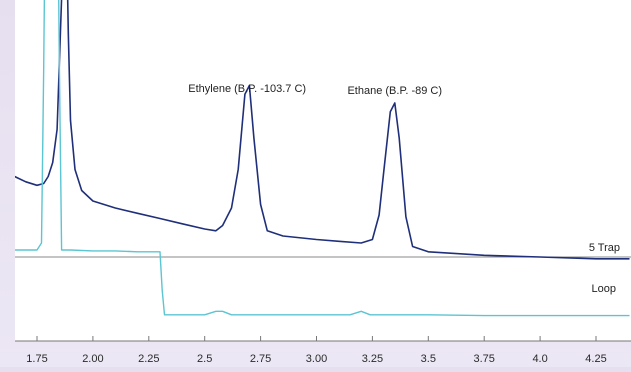 The width and height of the screenshot is (631, 372). I want to click on x-tick-label: 3.75, so click(483, 359).